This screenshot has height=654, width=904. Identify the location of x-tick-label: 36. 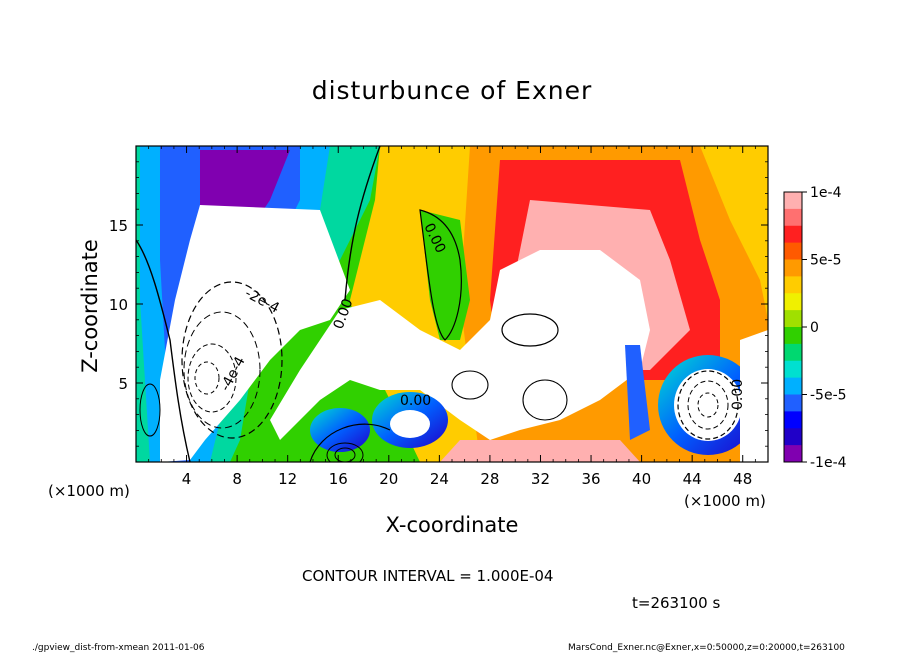
(590, 479).